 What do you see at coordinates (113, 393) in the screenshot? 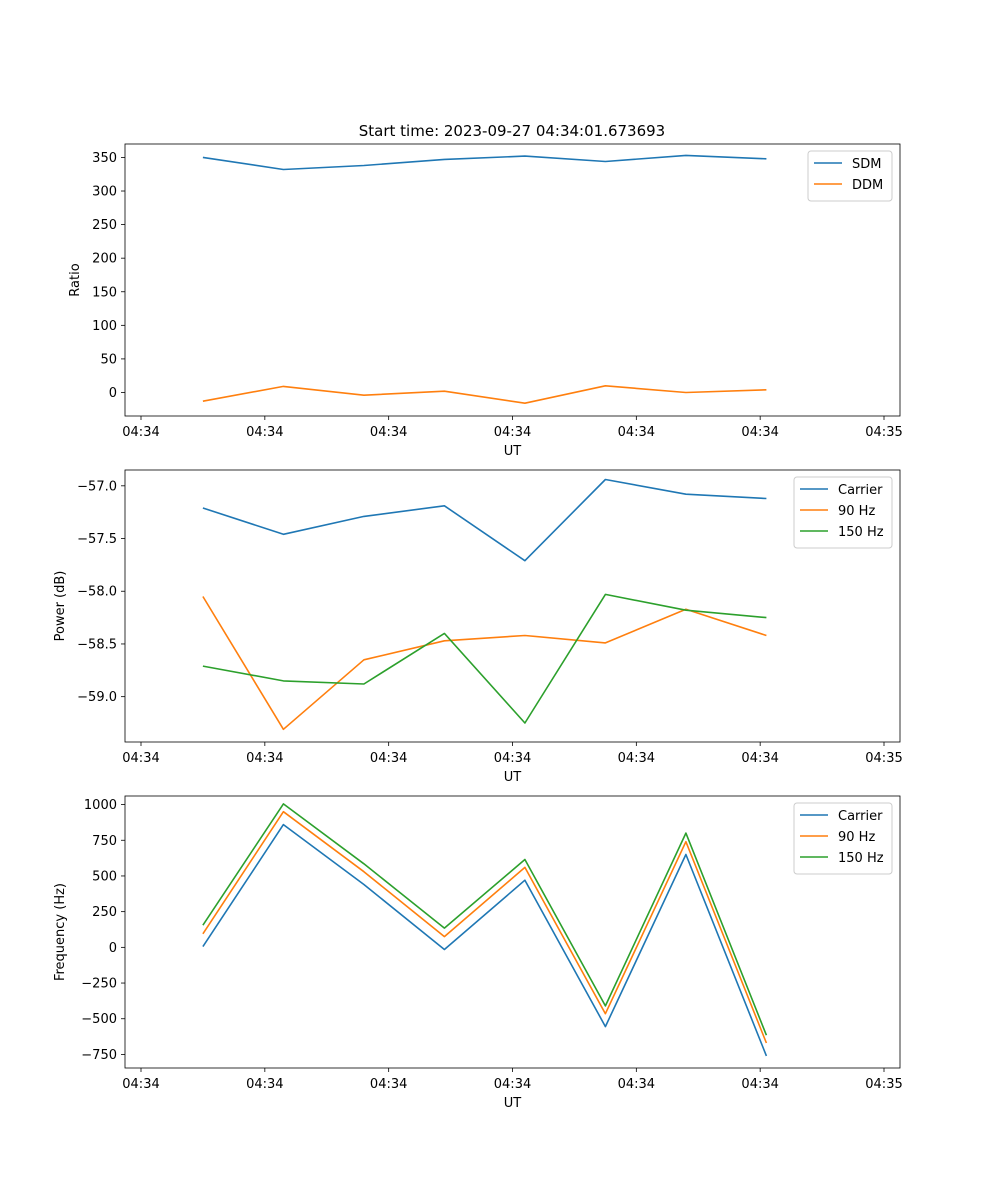
I see `ratio-y-tick-label: 0` at bounding box center [113, 393].